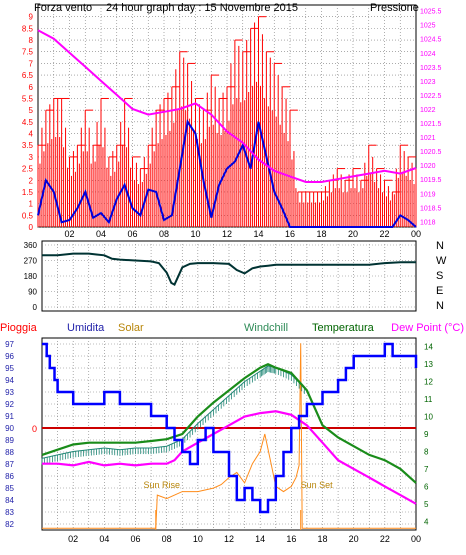 Image resolution: width=466 pixels, height=555 pixels. Describe the element at coordinates (426, 434) in the screenshot. I see `temperature-tick-label: 9` at that location.